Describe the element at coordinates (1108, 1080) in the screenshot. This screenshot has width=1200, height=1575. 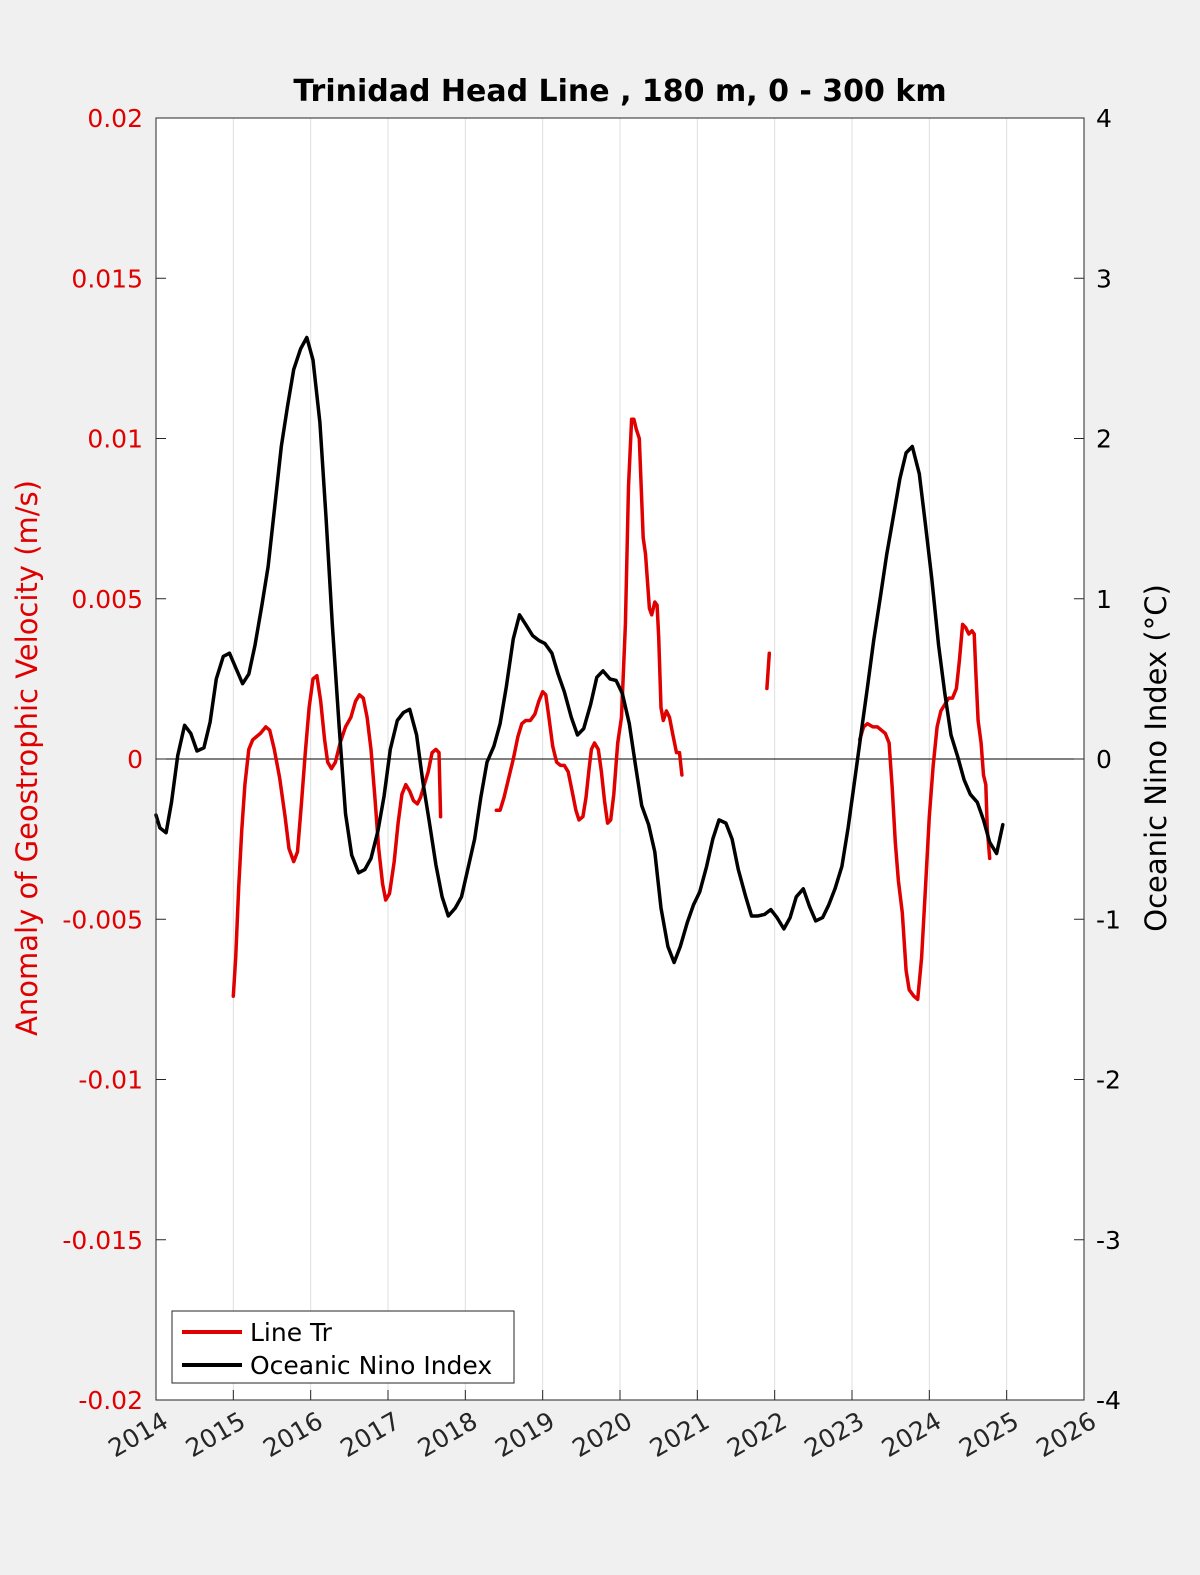
I see `right-tick-label-2: -2` at that location.